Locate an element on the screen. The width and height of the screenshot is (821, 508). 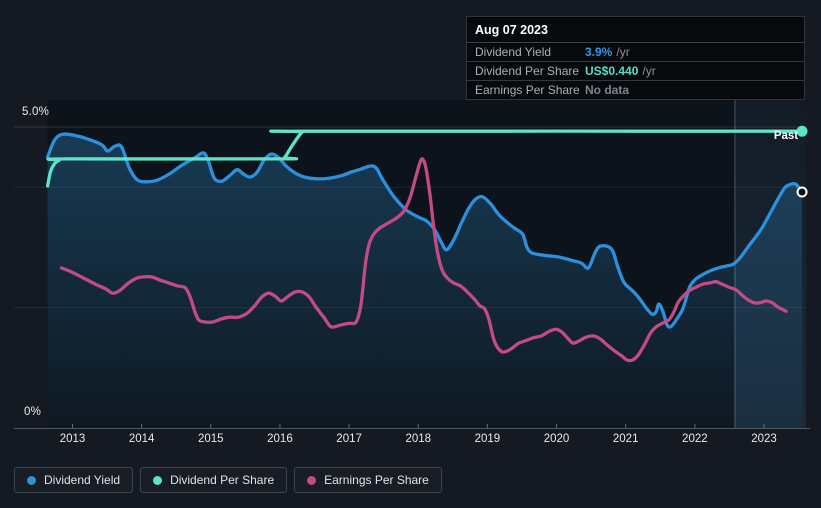
tooltip-row-dividend-per-share: Dividend Per Share US$0.440 /yr is located at coordinates (635, 71).